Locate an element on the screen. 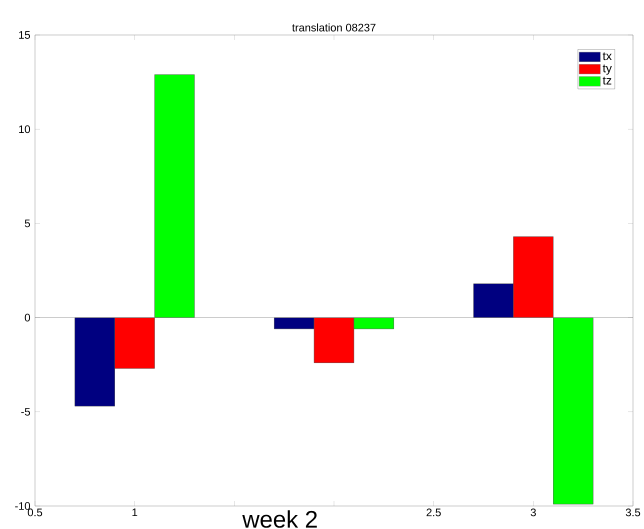 This screenshot has height=529, width=644. text: week 2 is located at coordinates (279, 519).